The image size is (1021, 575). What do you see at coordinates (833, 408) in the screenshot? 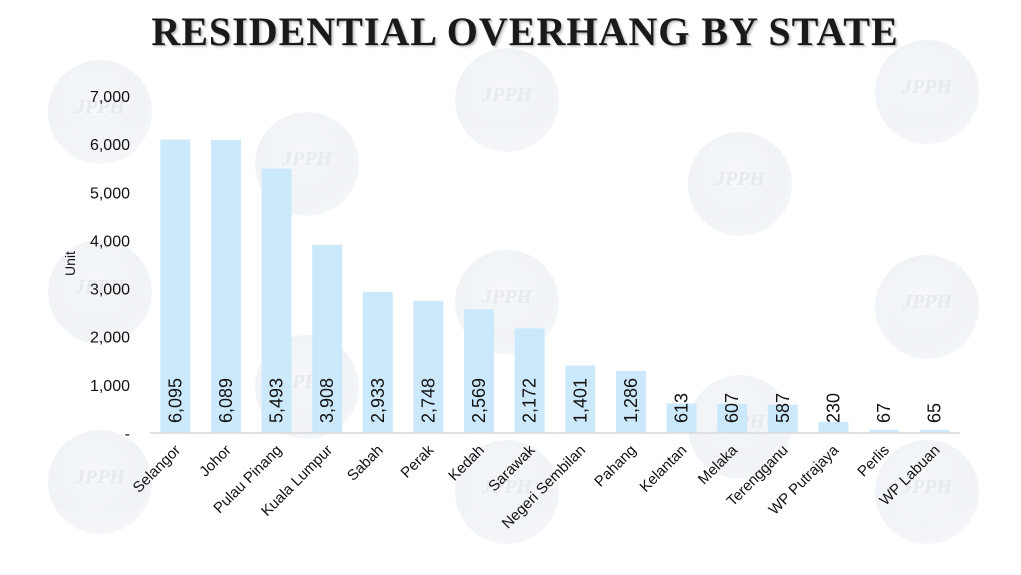
I see `data-label: 230` at bounding box center [833, 408].